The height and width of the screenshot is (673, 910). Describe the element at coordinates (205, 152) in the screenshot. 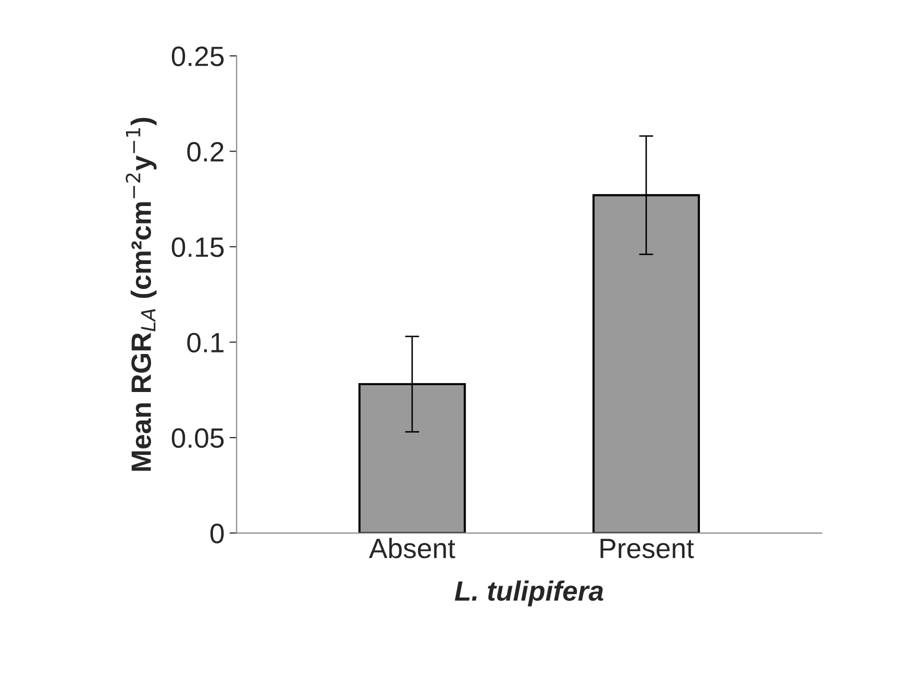

I see `y-tick-label: 0.2` at that location.